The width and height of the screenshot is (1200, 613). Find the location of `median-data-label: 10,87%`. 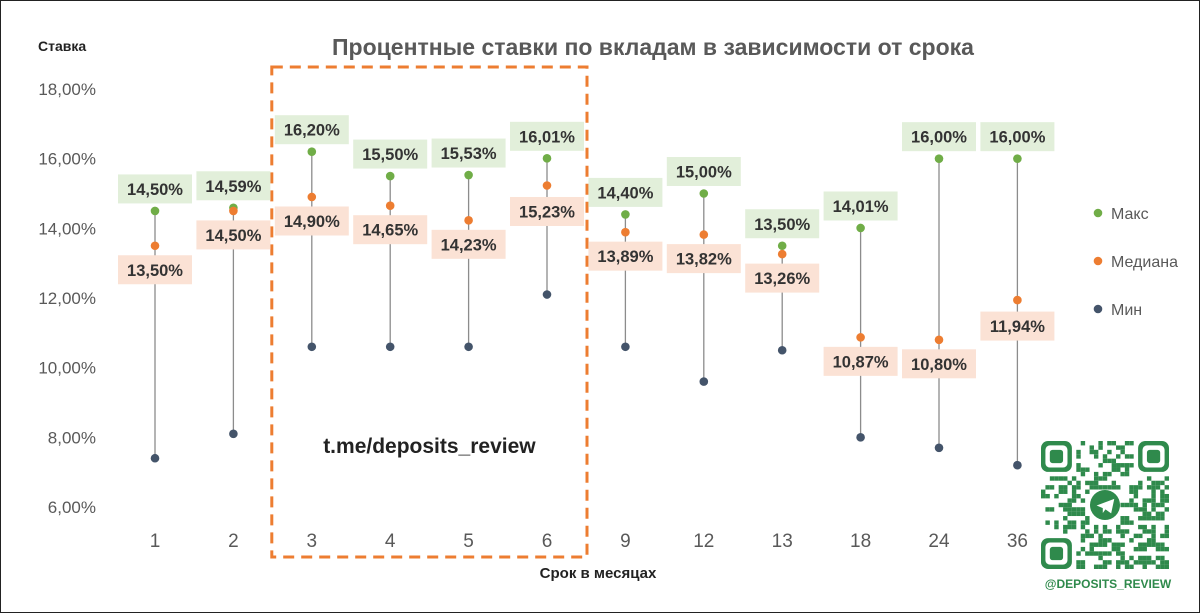

median-data-label: 10,87% is located at coordinates (861, 362).